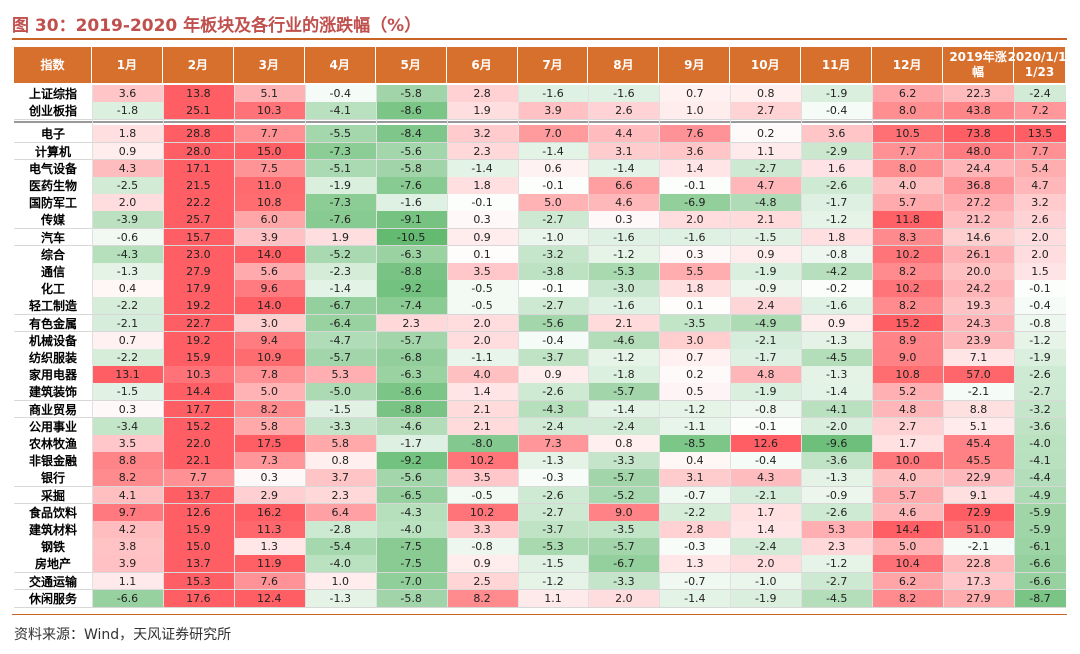 Image resolution: width=1080 pixels, height=654 pixels. What do you see at coordinates (198, 323) in the screenshot?
I see `table-cell: 22.7` at bounding box center [198, 323].